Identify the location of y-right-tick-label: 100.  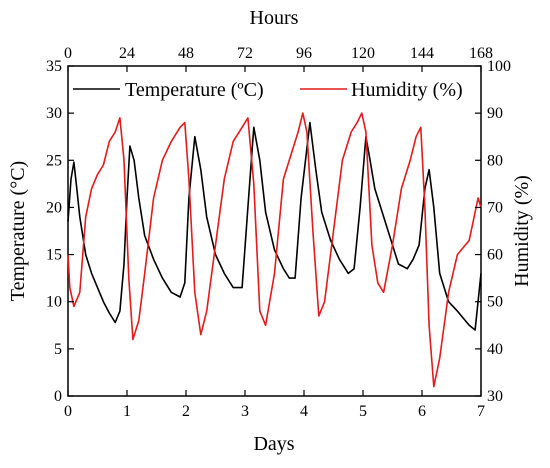
(499, 66).